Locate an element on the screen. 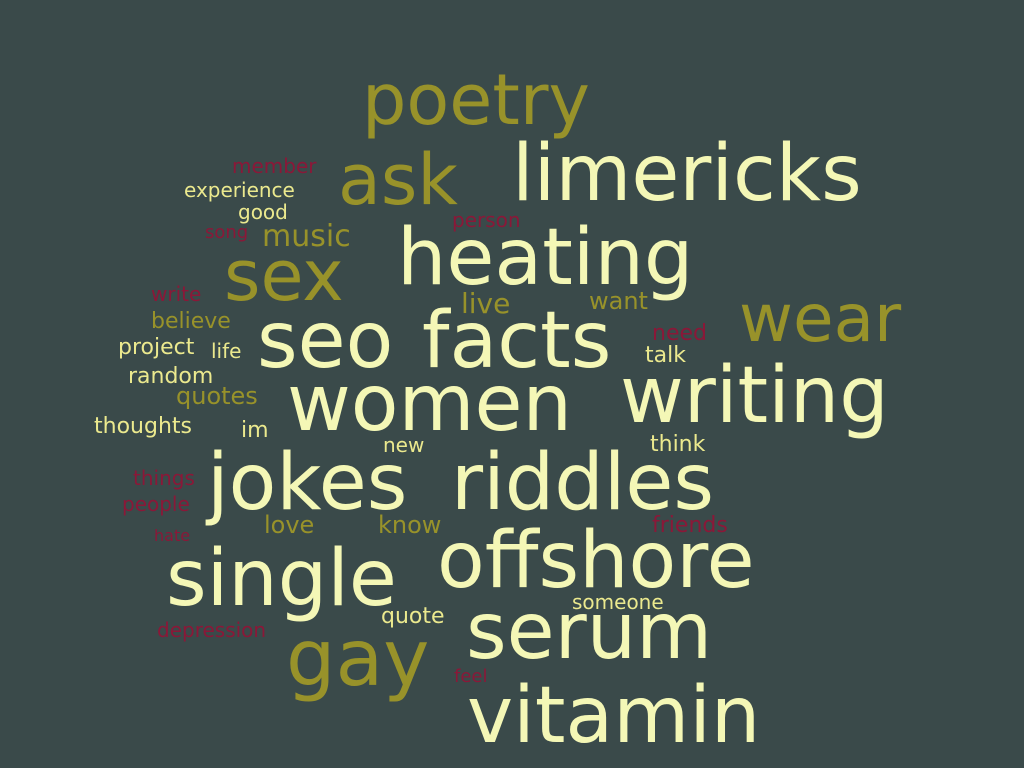  word-serum: serum is located at coordinates (589, 632).